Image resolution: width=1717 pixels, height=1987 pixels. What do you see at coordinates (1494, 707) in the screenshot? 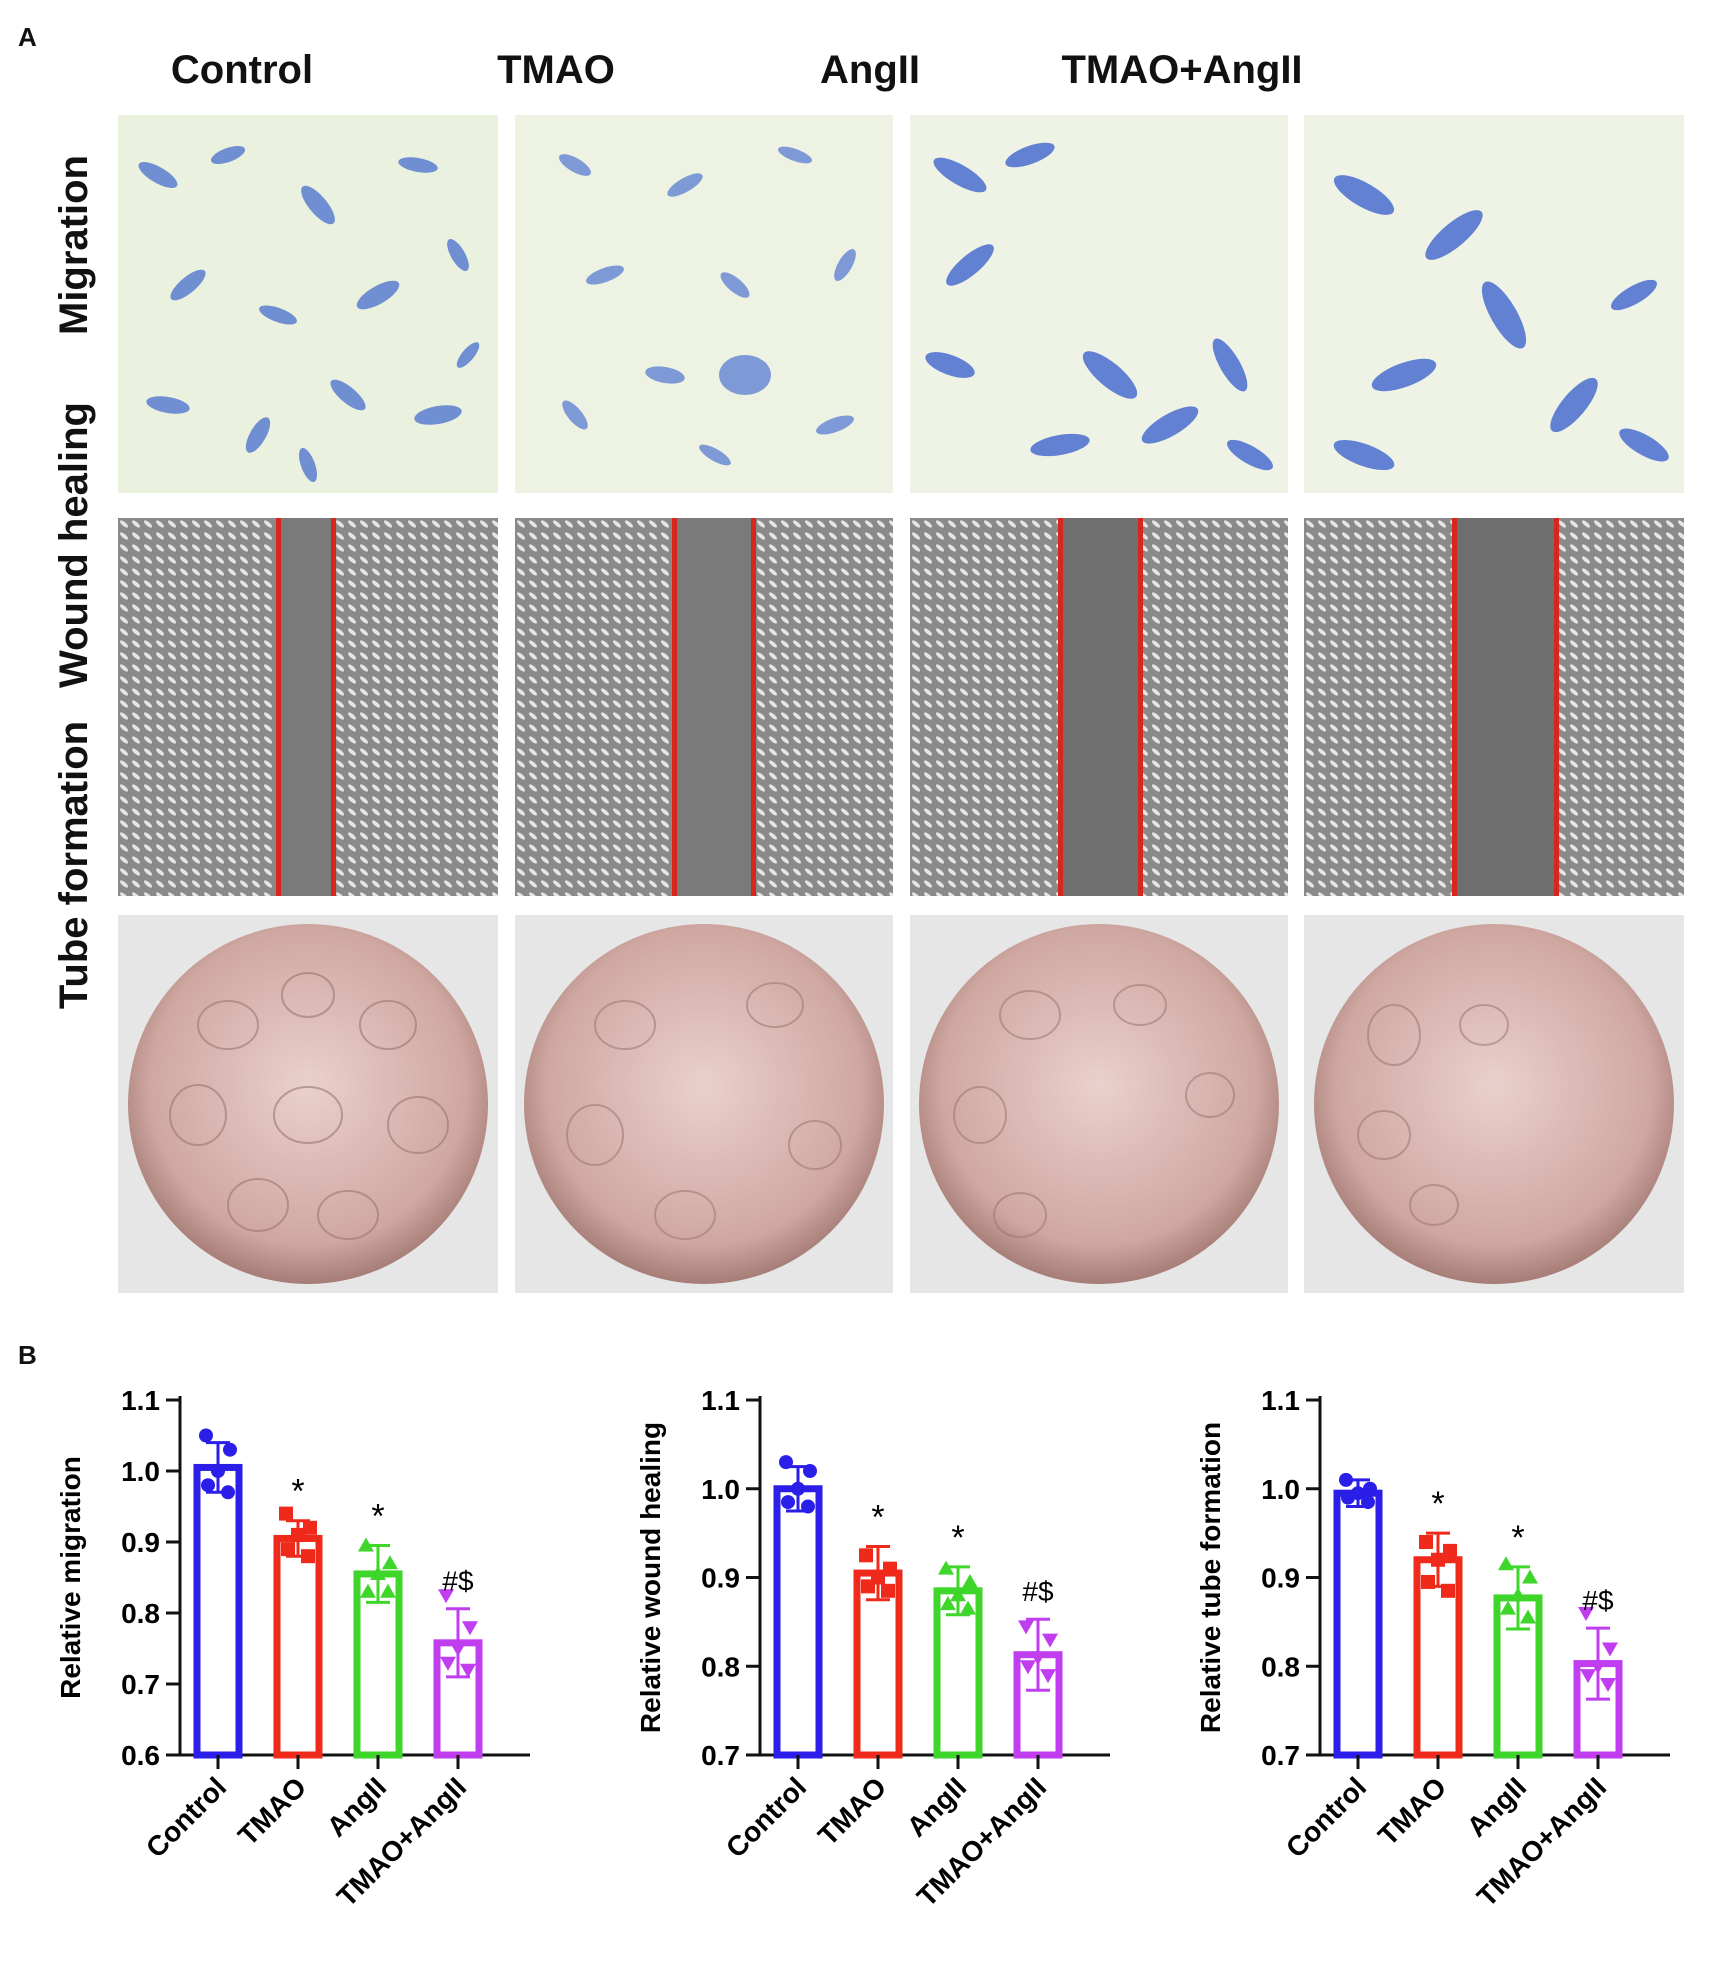
I see `wound-image-tmao-angii` at bounding box center [1494, 707].